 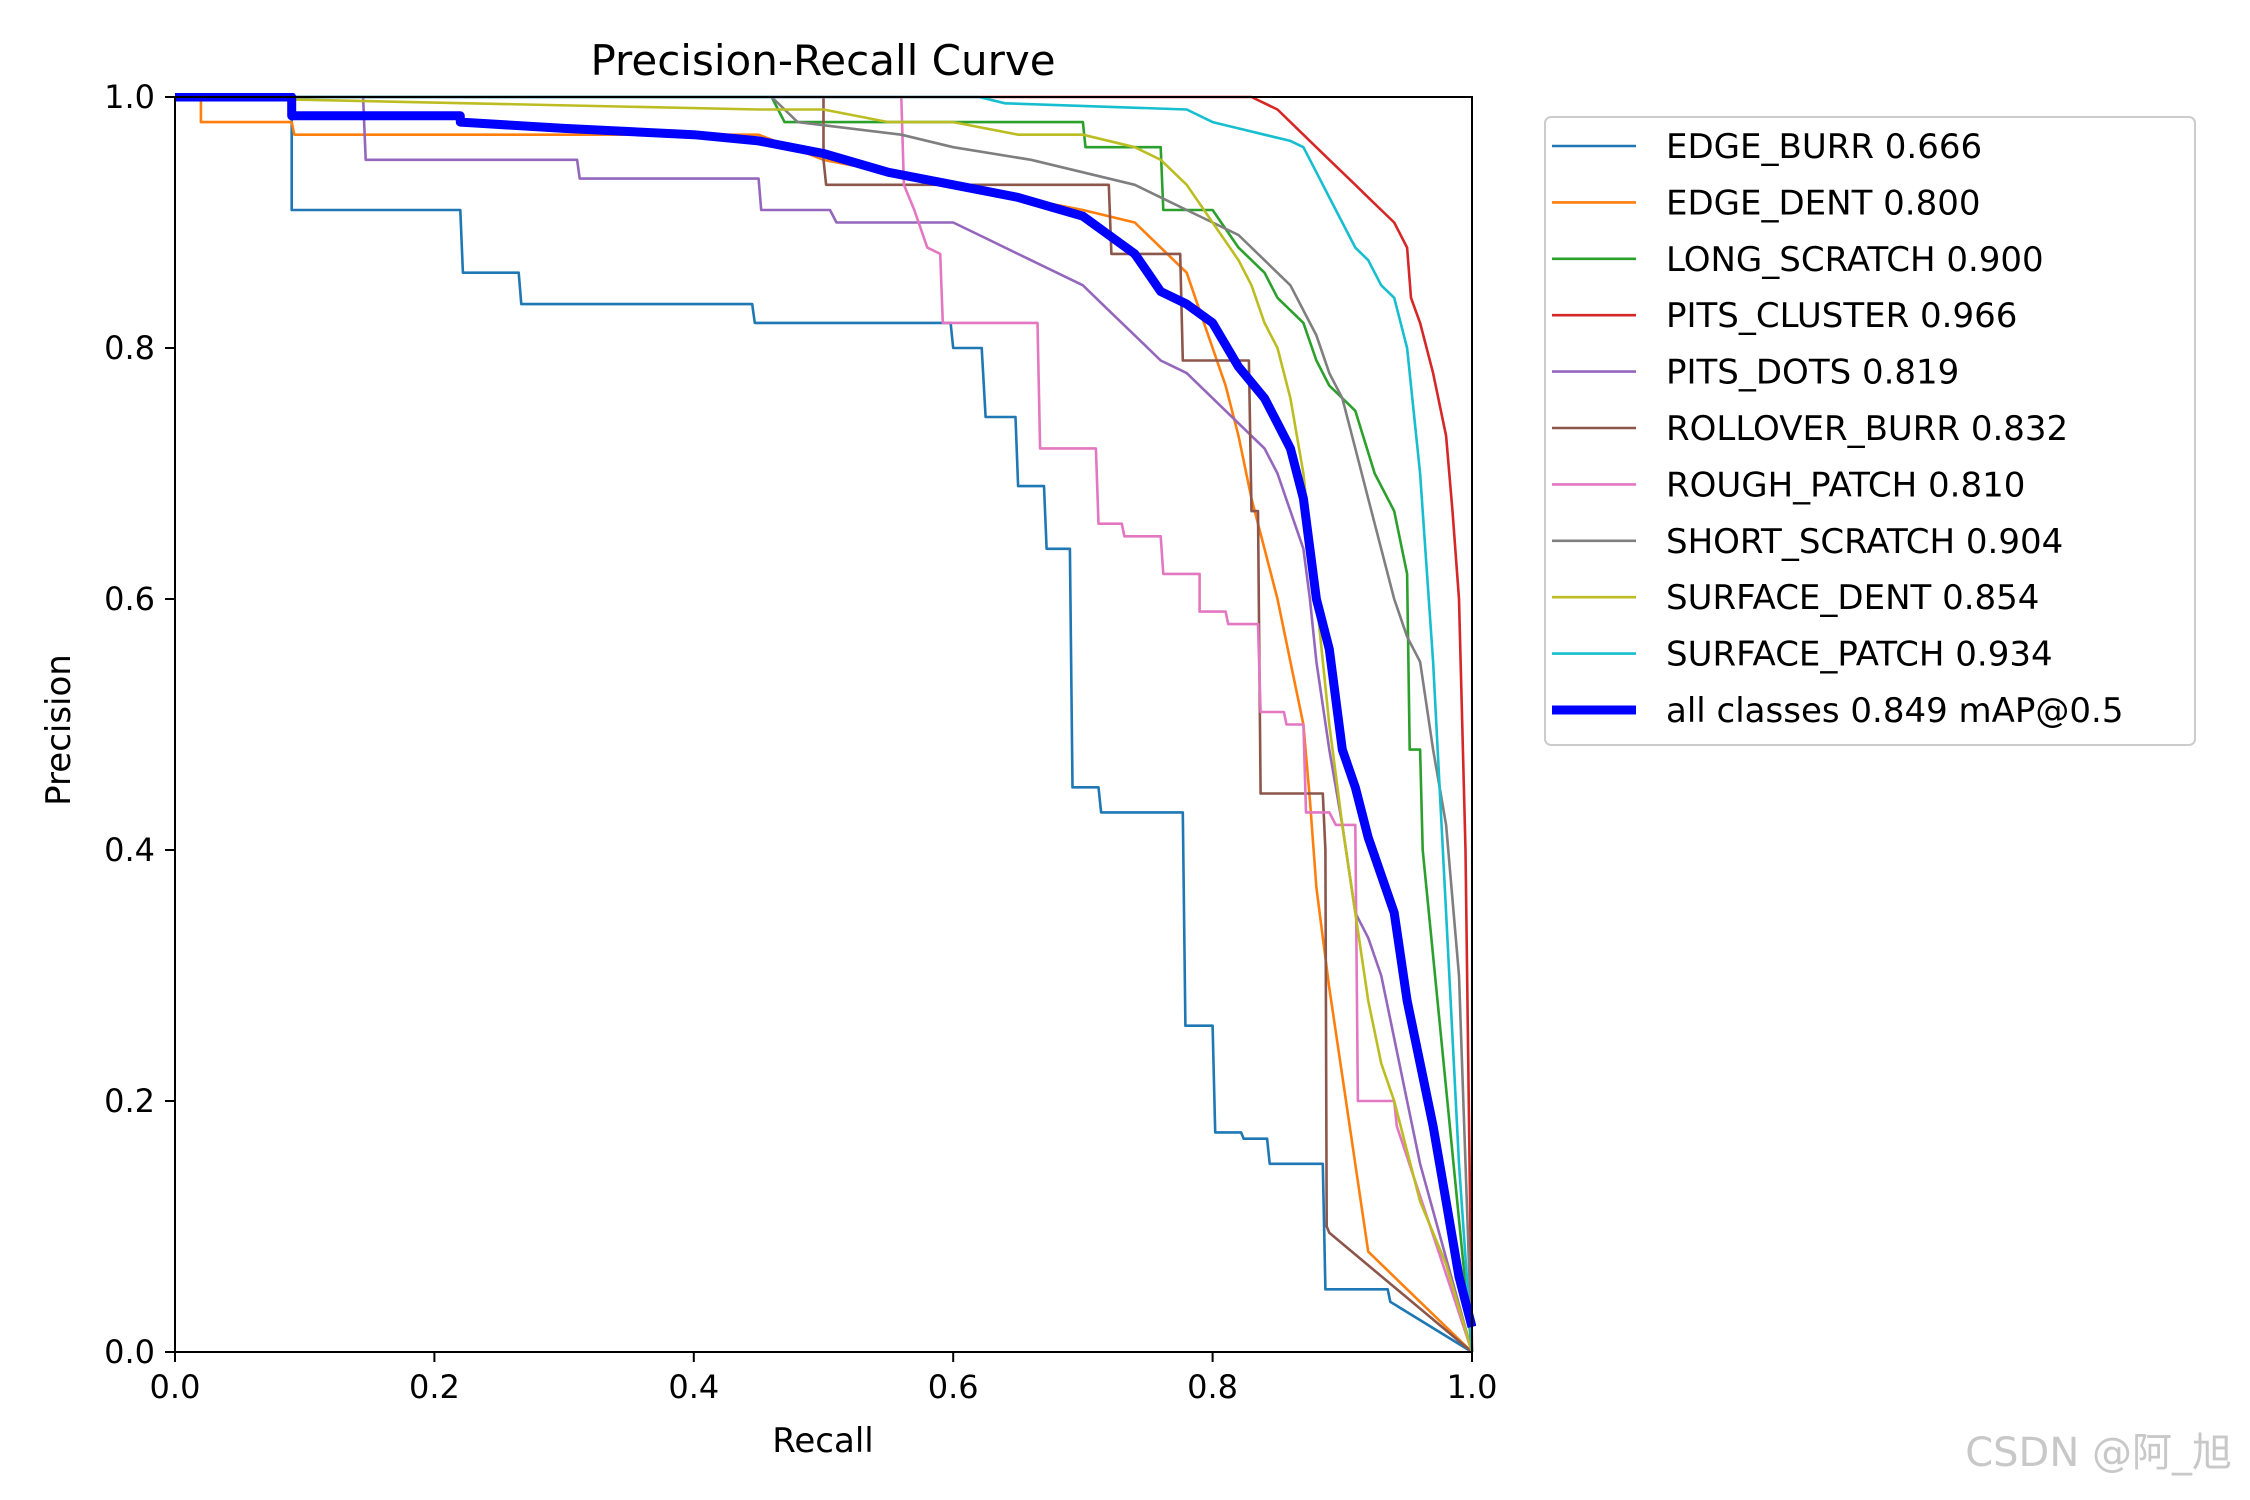 I want to click on x-tick-label: 0.6, so click(x=953, y=1387).